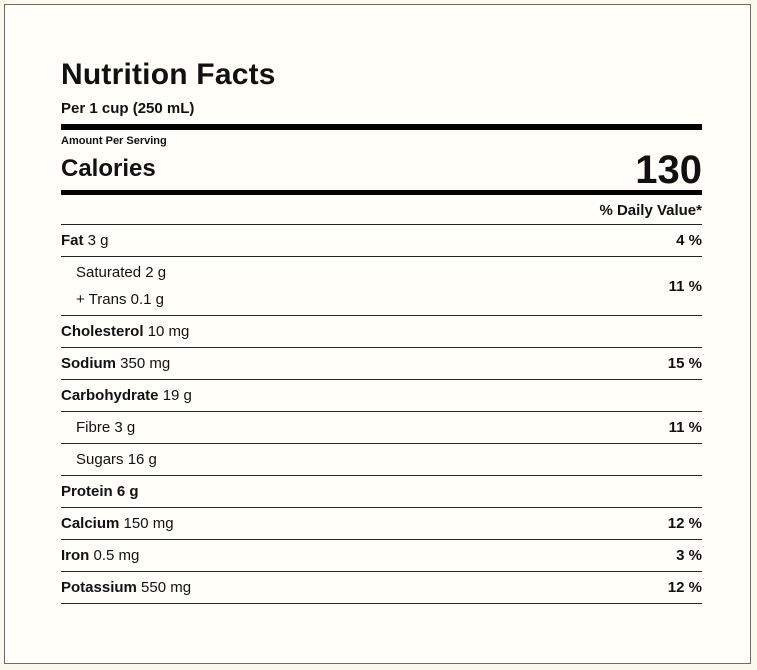 The width and height of the screenshot is (757, 670). I want to click on nutrient-iron: Iron 0.5 mg, so click(100, 555).